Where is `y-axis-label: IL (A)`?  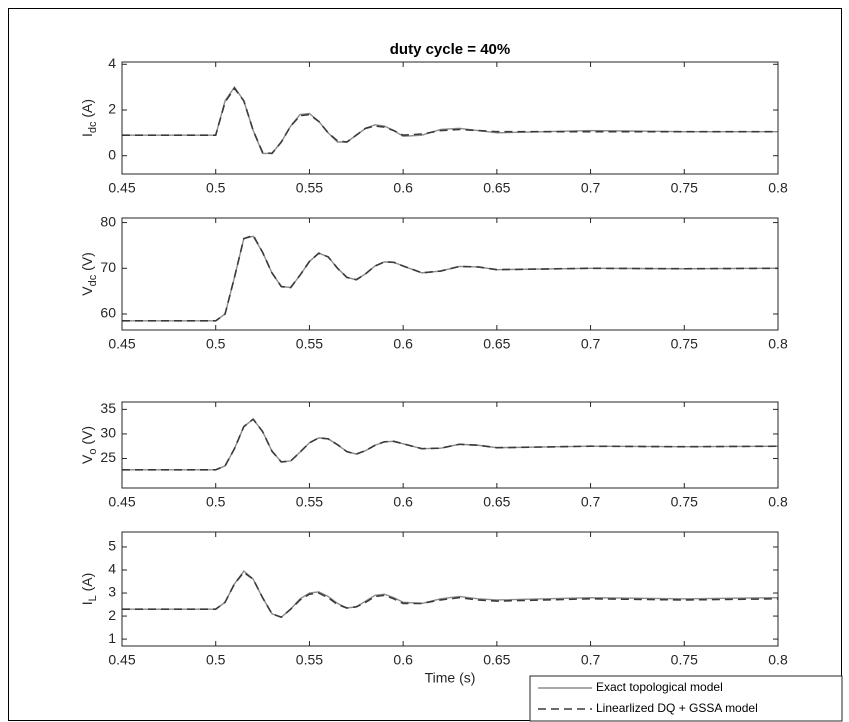
y-axis-label: IL (A) is located at coordinates (89, 589).